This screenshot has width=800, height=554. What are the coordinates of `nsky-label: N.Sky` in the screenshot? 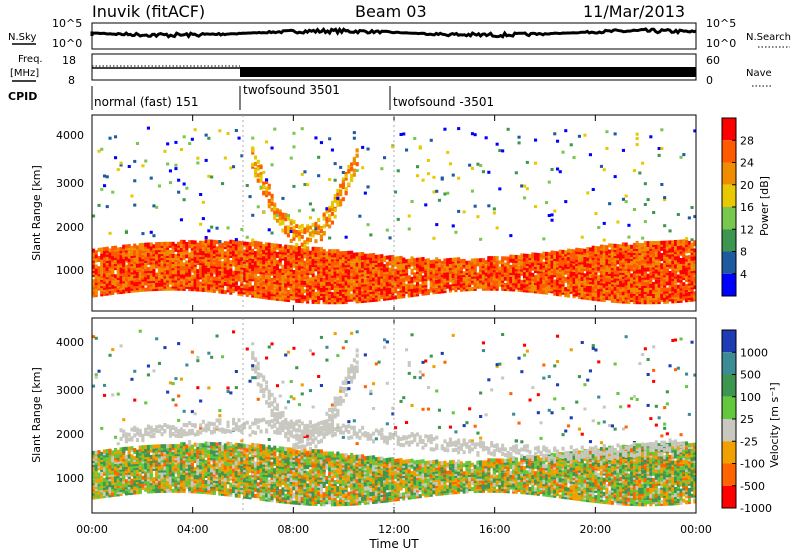 It's located at (22, 37).